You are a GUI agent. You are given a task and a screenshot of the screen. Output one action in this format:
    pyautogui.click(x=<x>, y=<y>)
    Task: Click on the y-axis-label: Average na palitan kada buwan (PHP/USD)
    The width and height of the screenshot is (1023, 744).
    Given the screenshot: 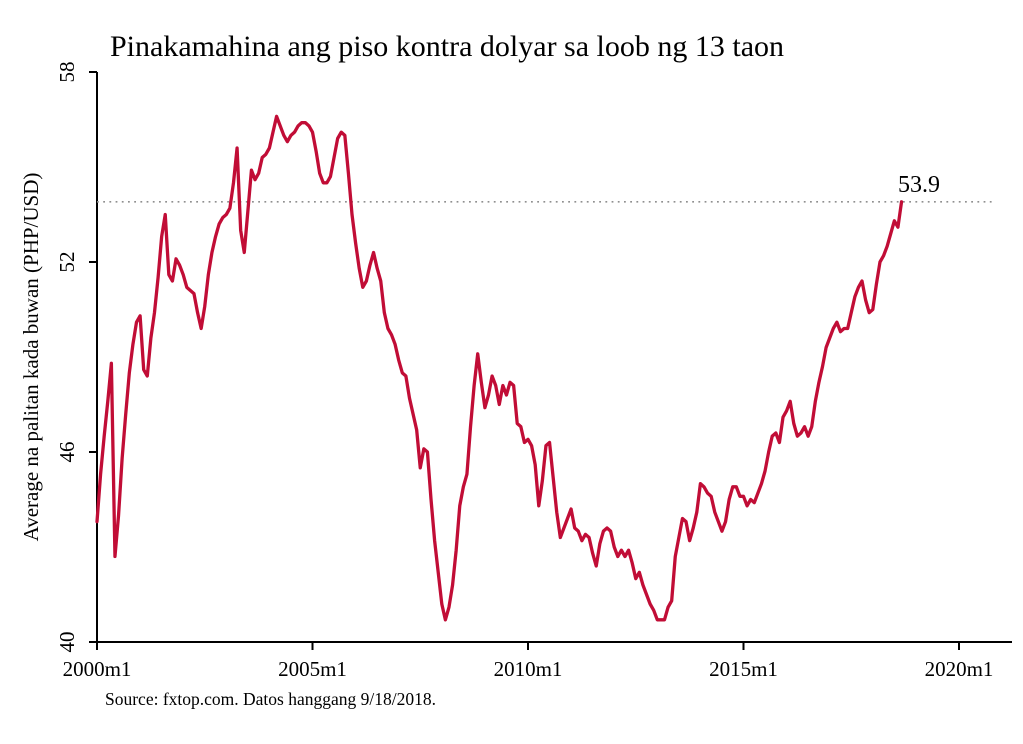 What is the action you would take?
    pyautogui.click(x=31, y=357)
    